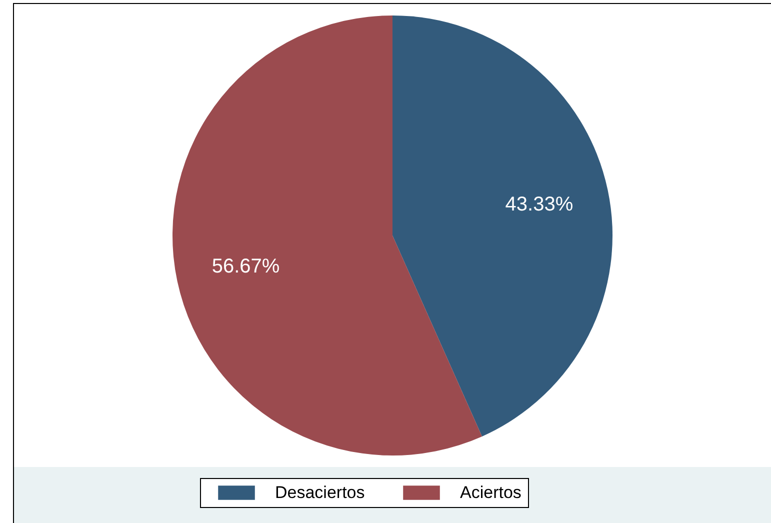 The height and width of the screenshot is (523, 771). I want to click on data-label: 56.67%, so click(246, 267).